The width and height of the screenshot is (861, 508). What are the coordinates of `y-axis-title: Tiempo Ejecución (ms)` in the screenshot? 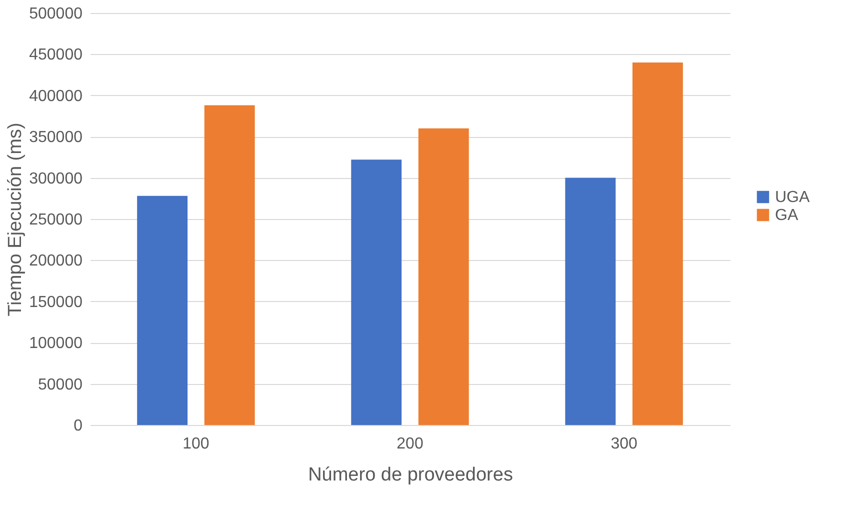 It's located at (15, 219).